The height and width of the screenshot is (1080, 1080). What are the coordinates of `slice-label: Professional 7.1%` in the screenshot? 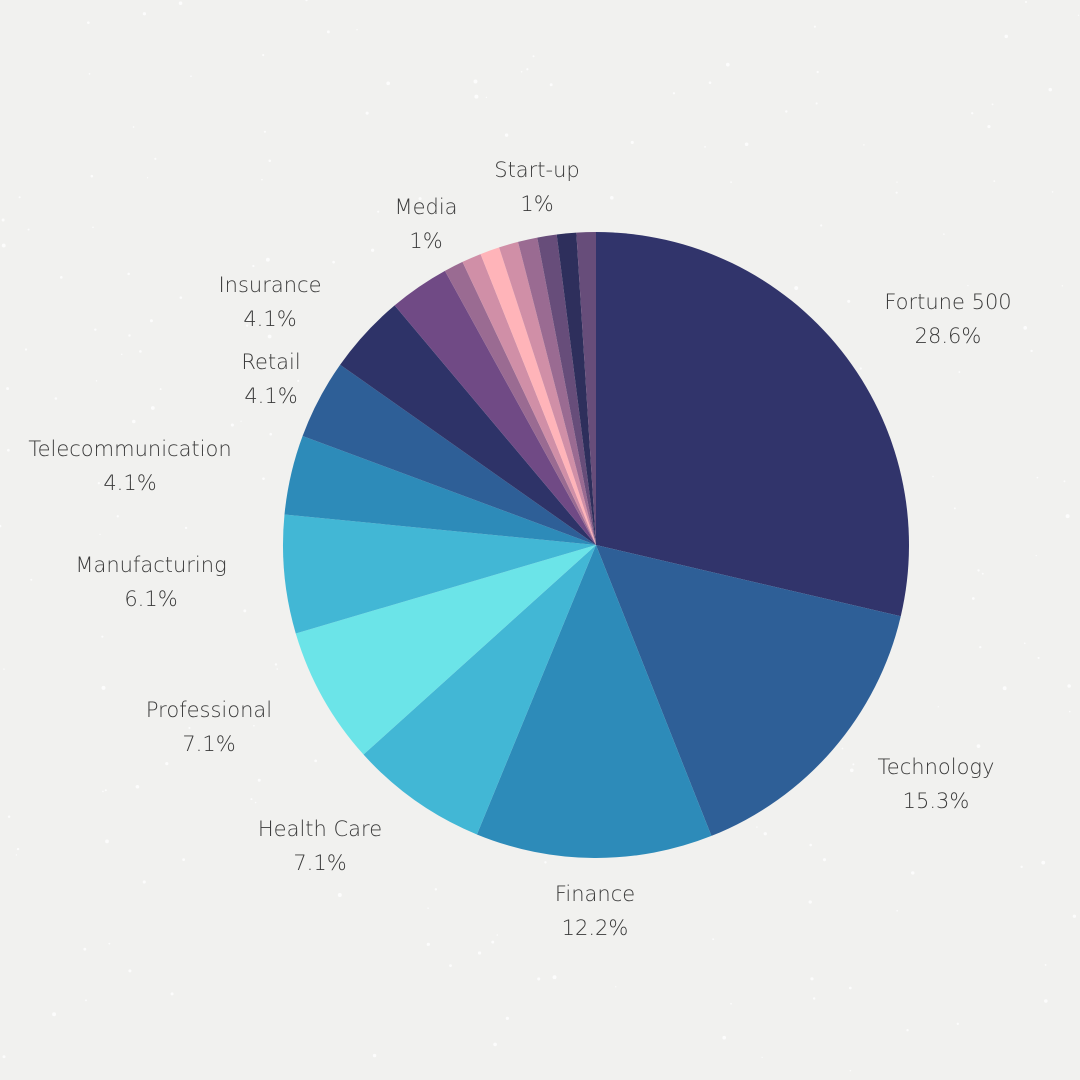 It's located at (209, 727).